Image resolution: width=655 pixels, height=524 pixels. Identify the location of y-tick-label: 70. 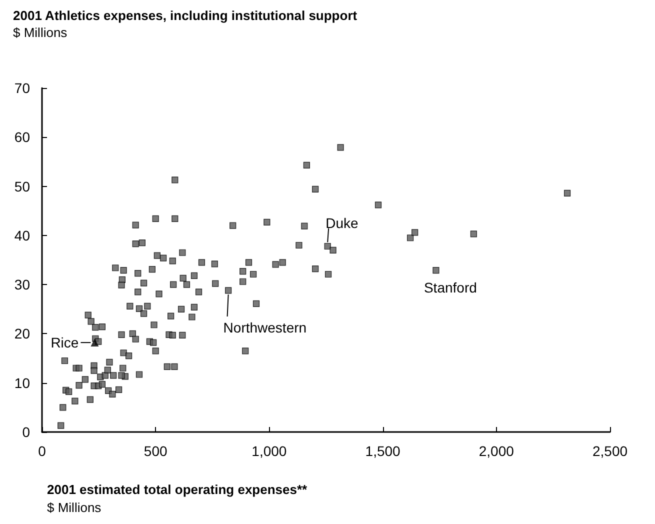
(22, 88).